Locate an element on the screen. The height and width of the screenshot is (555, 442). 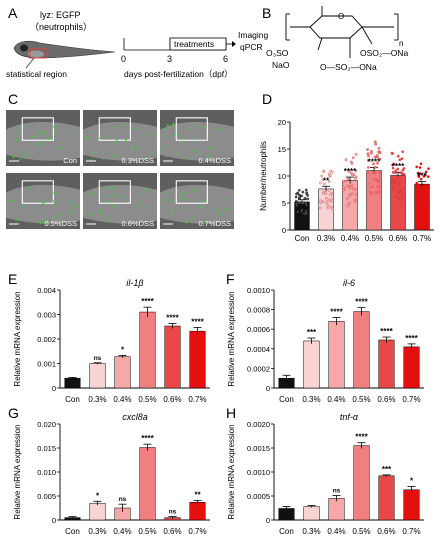
significance-label: * is located at coordinates (98, 495).